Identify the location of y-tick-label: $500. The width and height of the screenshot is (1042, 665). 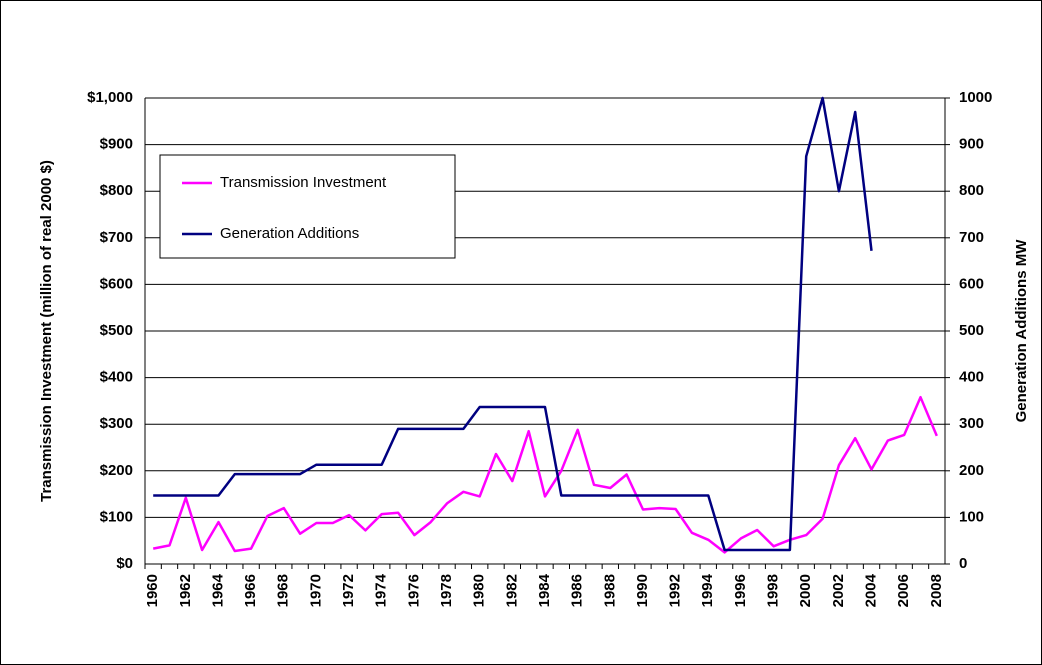
(116, 330).